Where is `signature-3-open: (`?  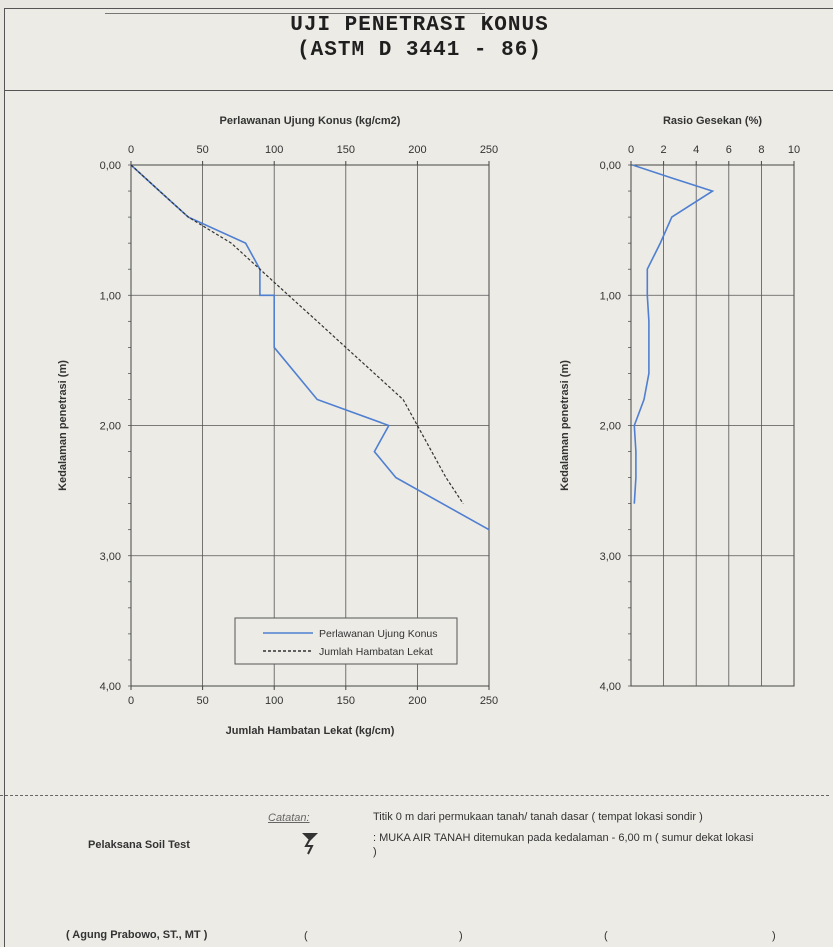 signature-3-open: ( is located at coordinates (606, 936).